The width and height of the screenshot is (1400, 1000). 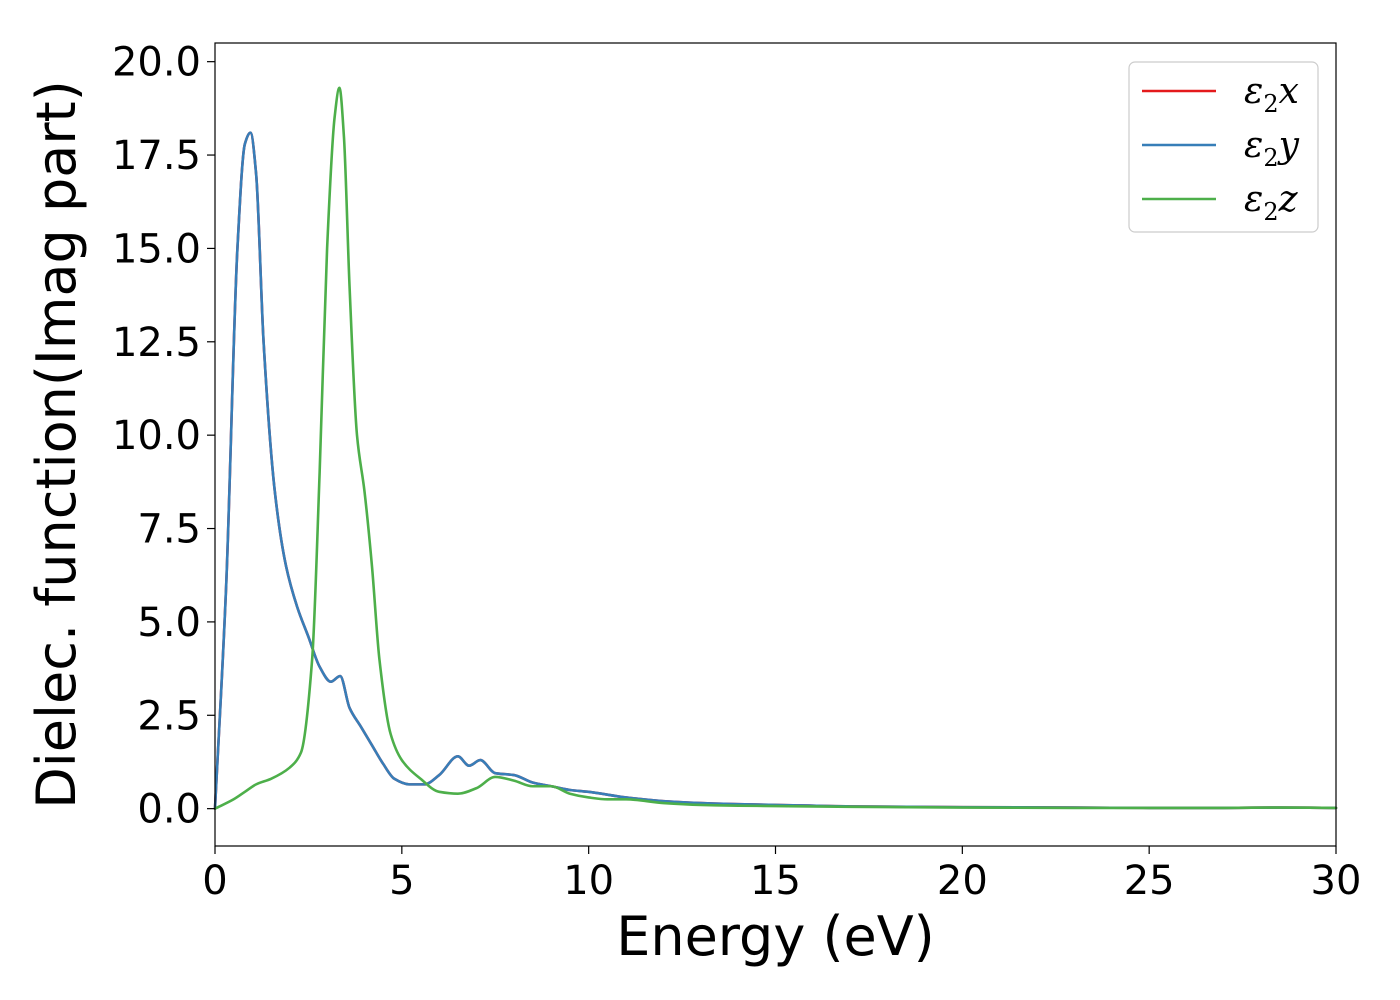 I want to click on y-tick-label: 12.5, so click(x=156, y=343).